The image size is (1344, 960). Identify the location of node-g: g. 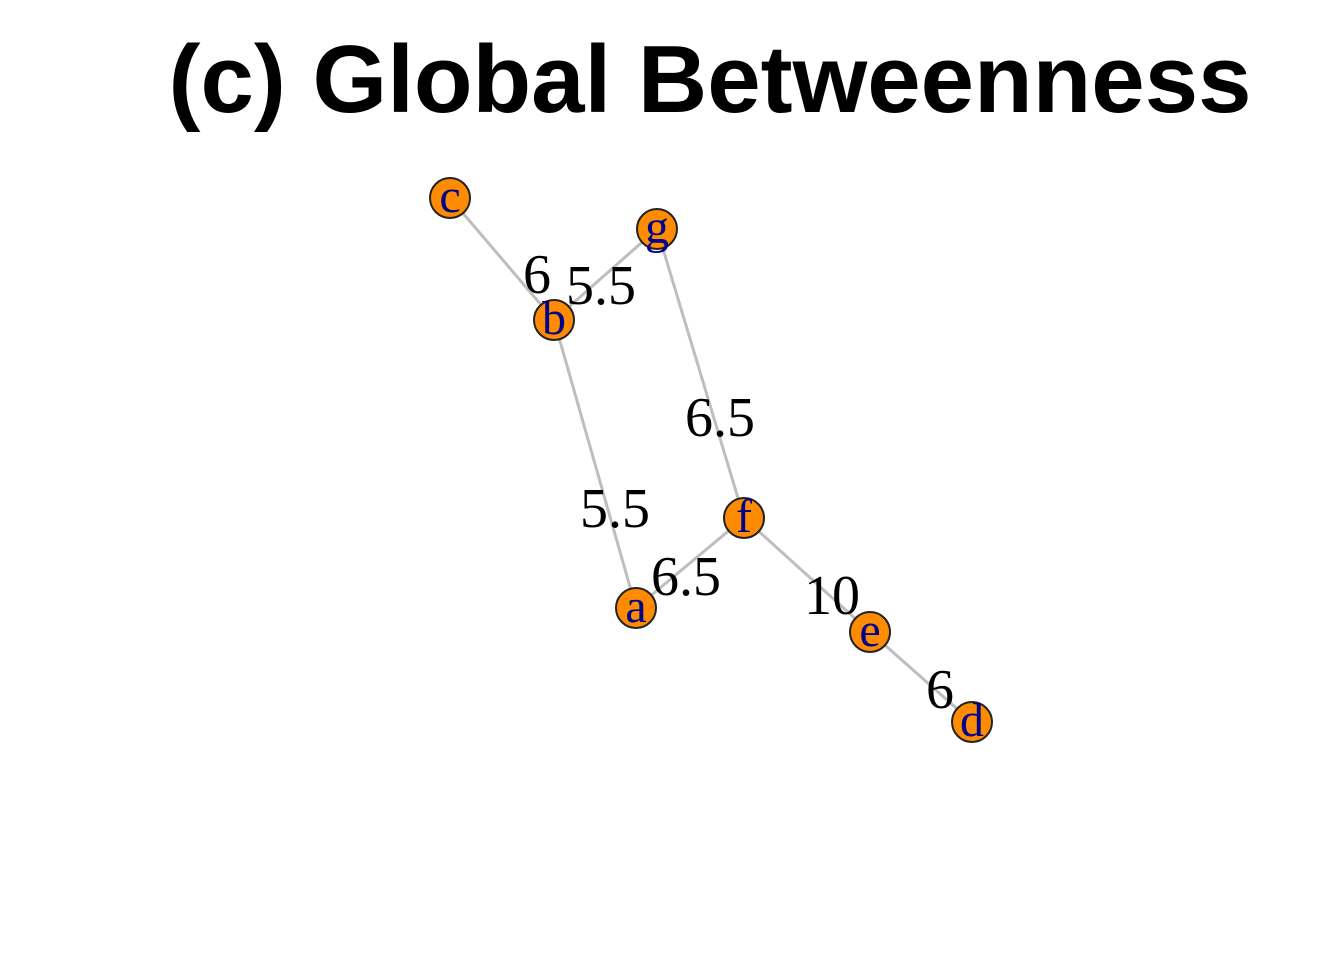
(657, 227).